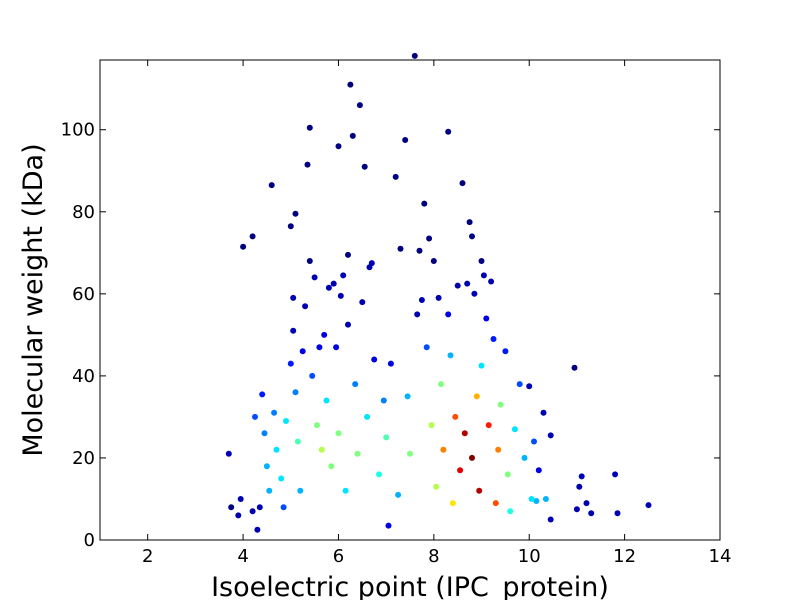 The height and width of the screenshot is (600, 800). I want to click on x-axis-label: Isoelectric point (IPC_protein), so click(410, 586).